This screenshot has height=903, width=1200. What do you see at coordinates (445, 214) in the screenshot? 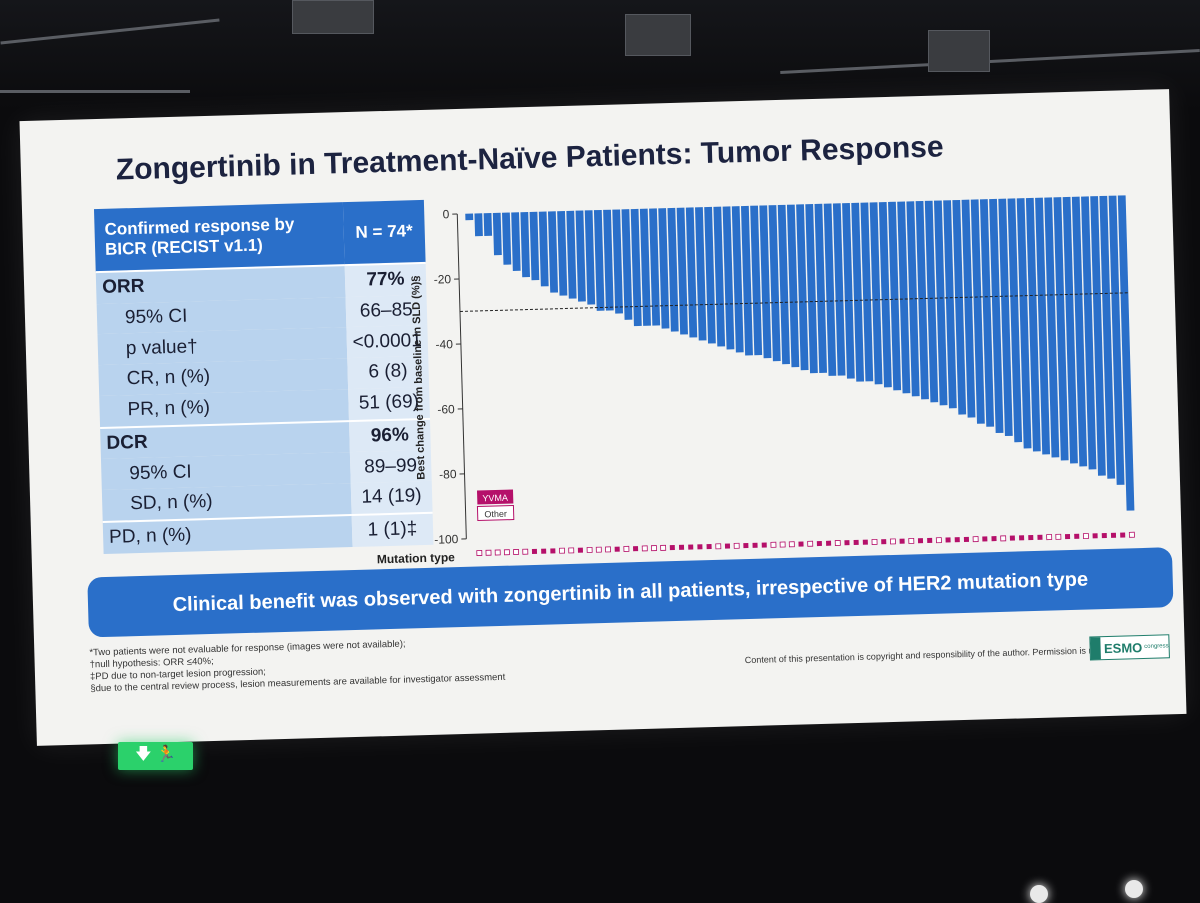
I see `y-tick-label: 0` at bounding box center [445, 214].